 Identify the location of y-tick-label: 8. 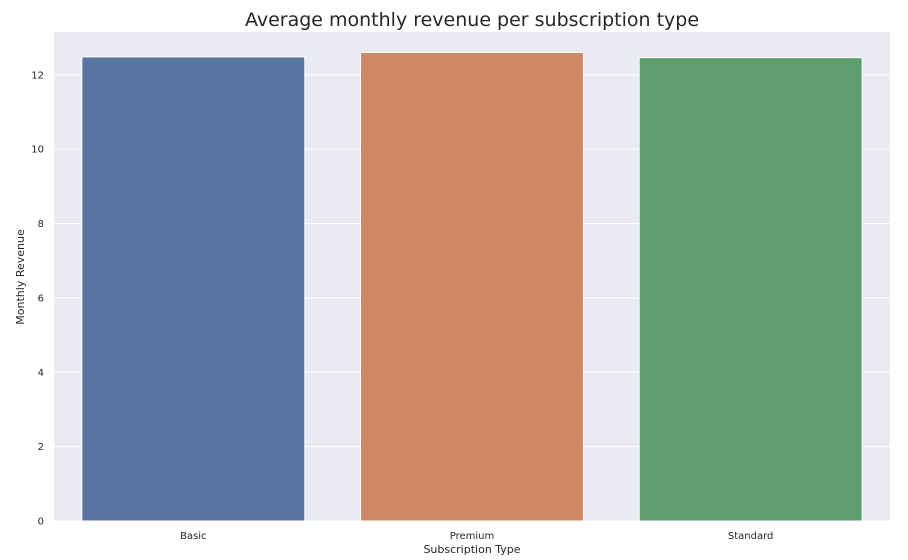
(41, 224).